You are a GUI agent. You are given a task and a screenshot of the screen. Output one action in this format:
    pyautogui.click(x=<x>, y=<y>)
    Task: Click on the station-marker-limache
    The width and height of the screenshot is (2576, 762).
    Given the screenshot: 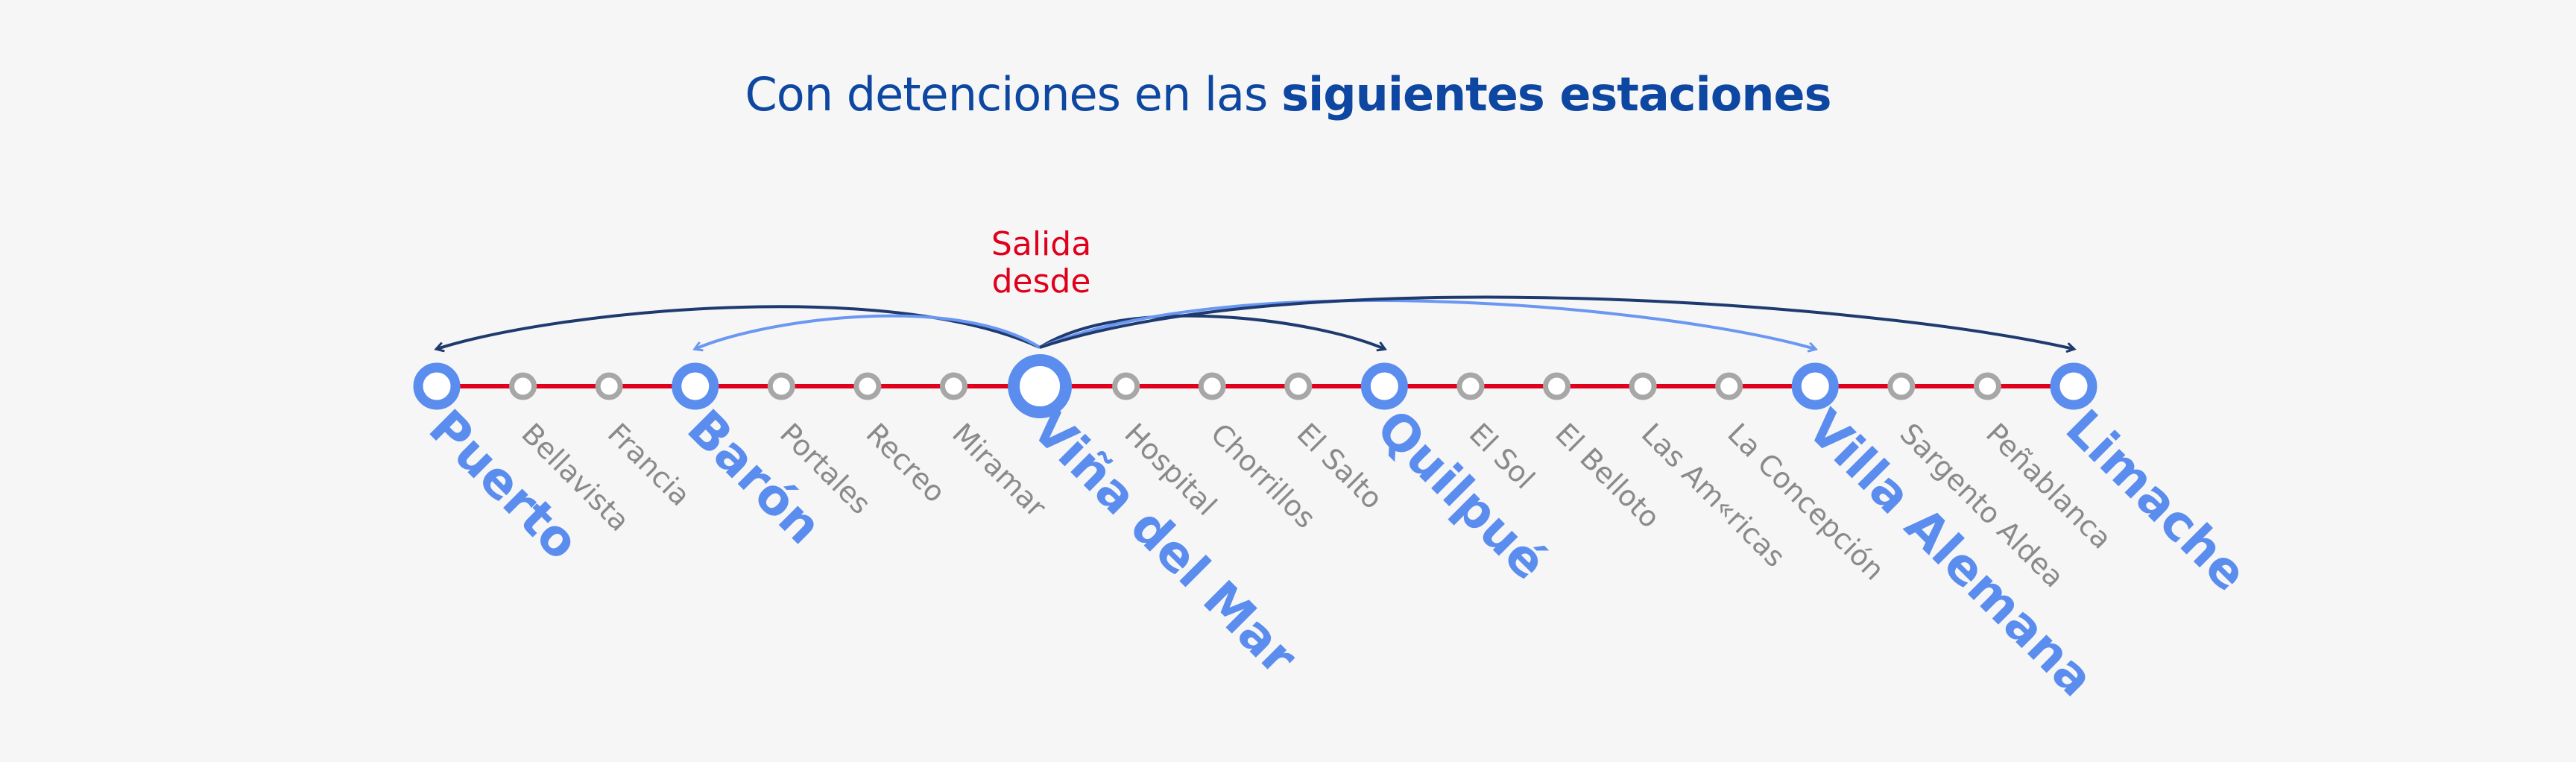 What is the action you would take?
    pyautogui.click(x=2073, y=386)
    